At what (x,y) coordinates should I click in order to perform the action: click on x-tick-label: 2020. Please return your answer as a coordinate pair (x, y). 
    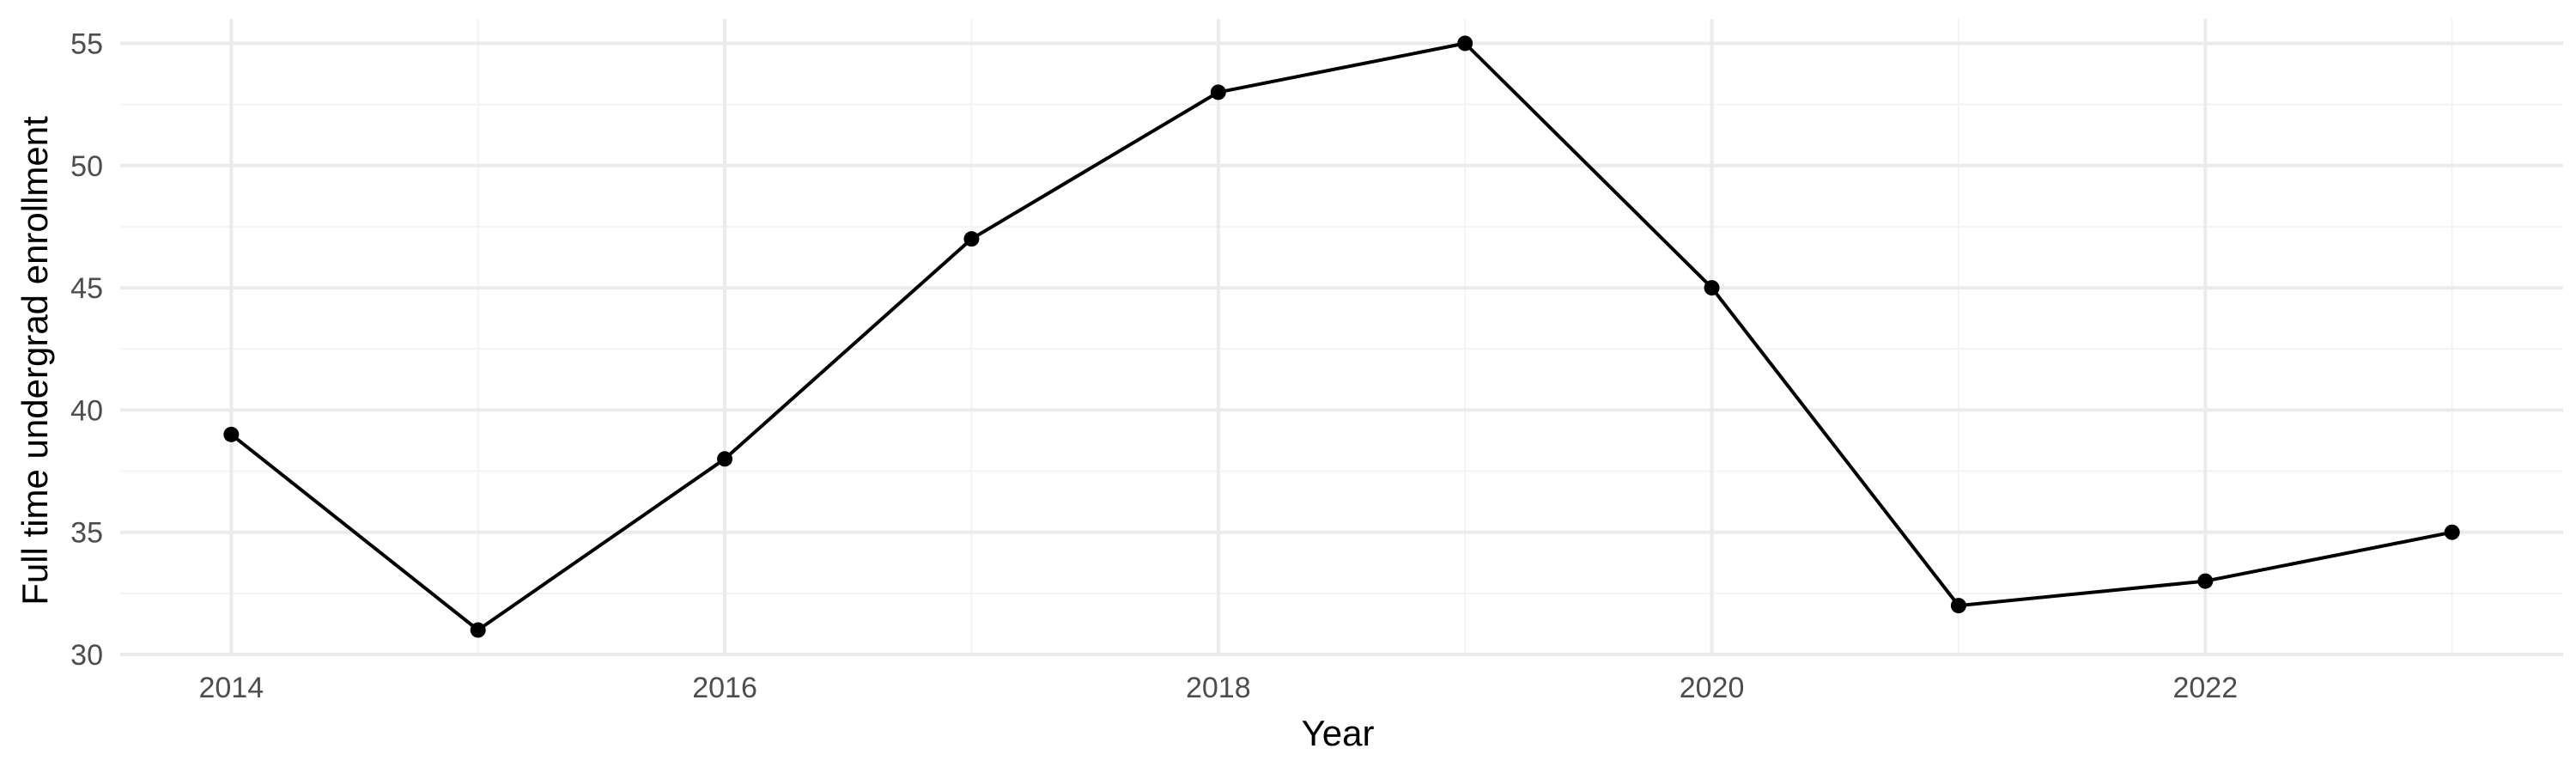
    Looking at the image, I should click on (1712, 688).